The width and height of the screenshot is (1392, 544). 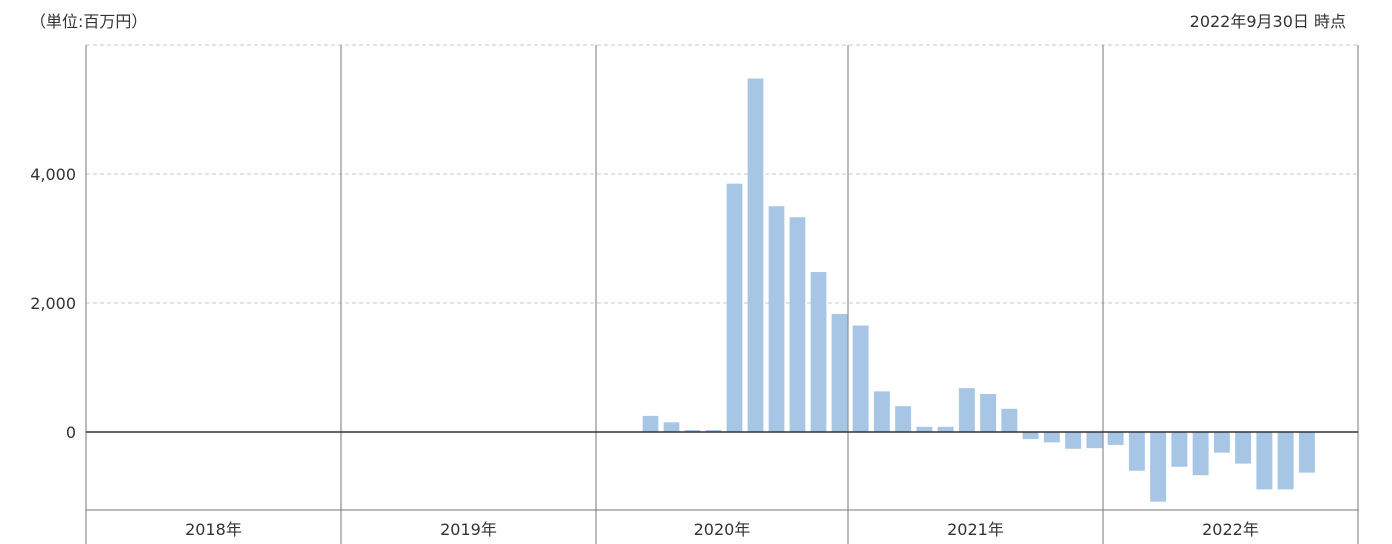 I want to click on x-tick-label: 2022年, so click(x=1230, y=529).